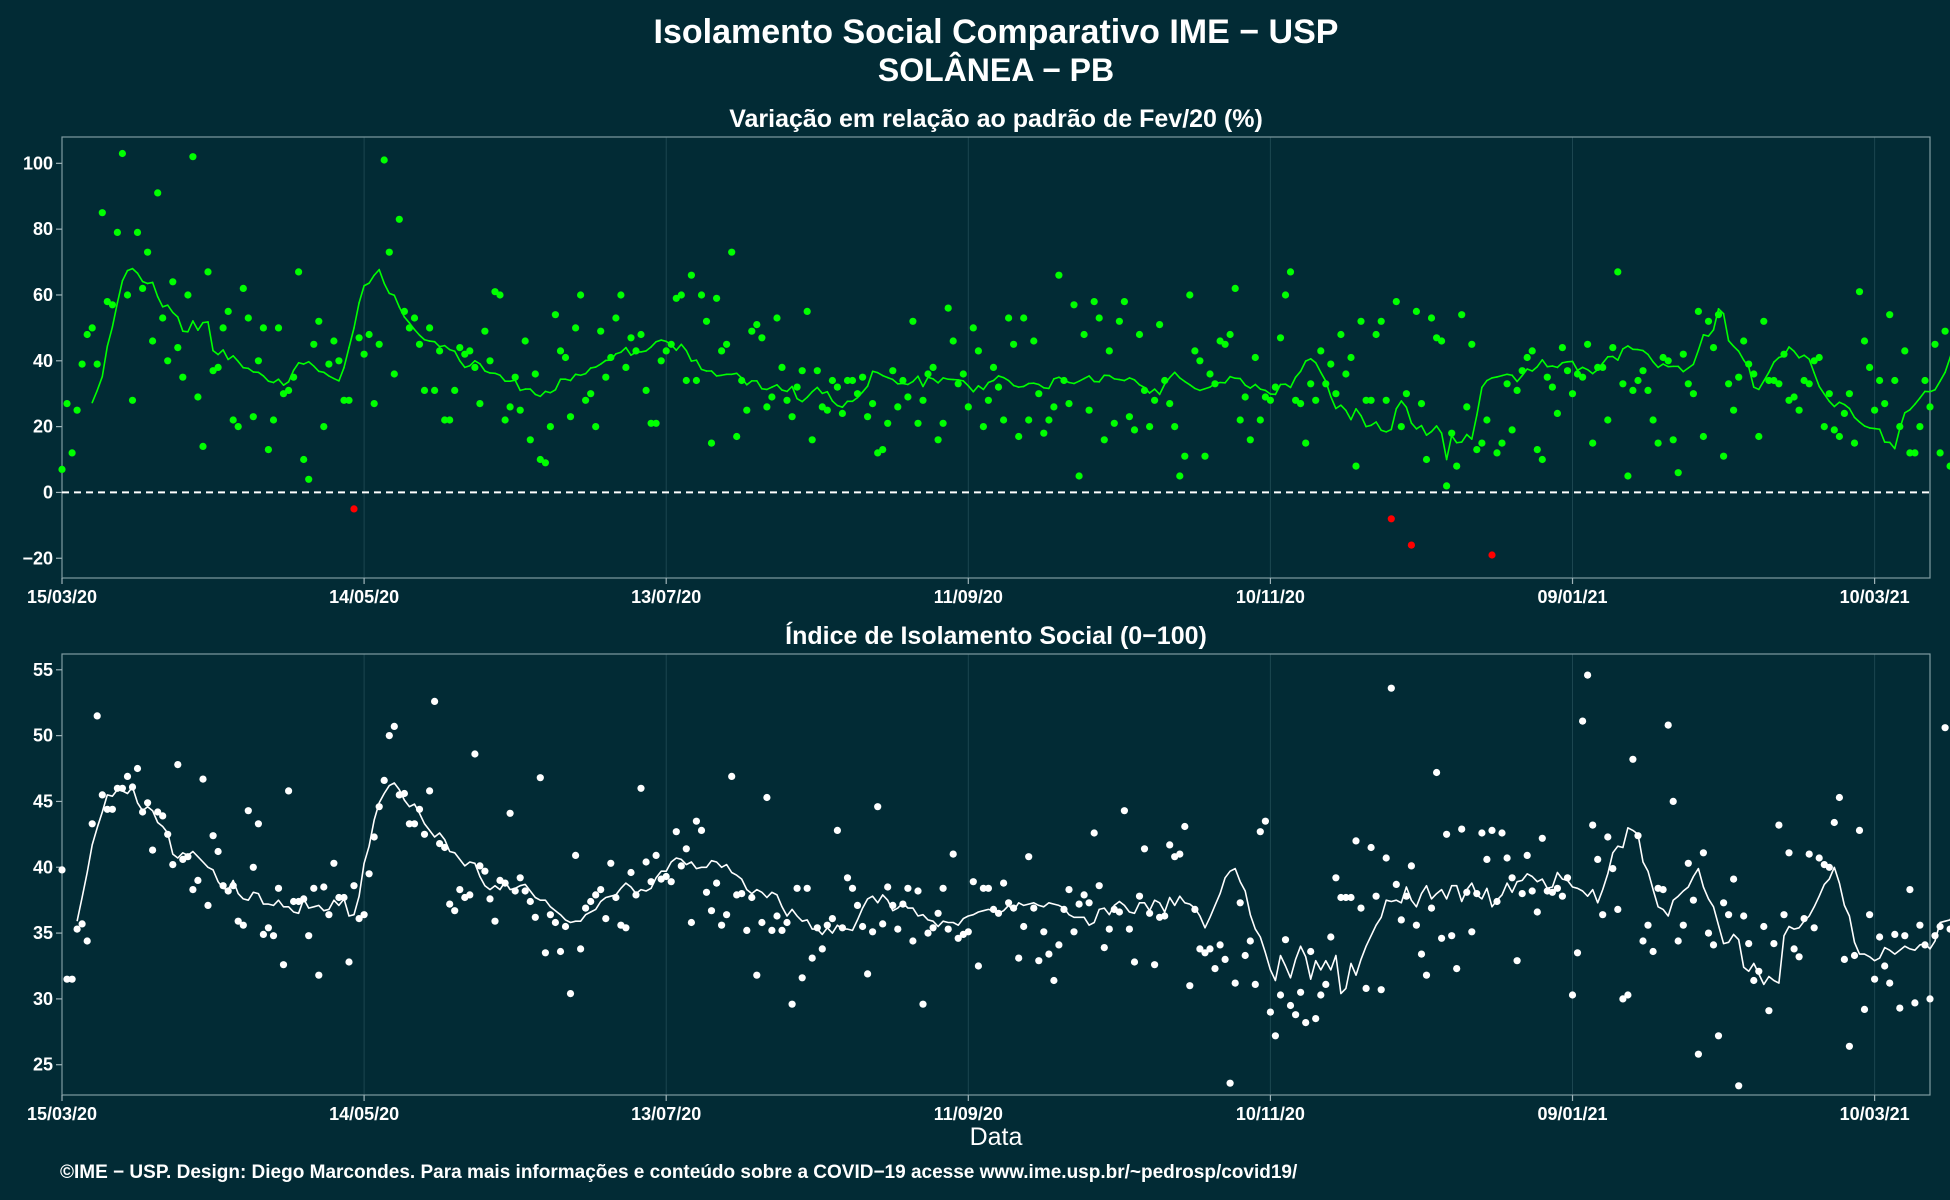 The image size is (1950, 1200). I want to click on x-tick-label: 13/07/20, so click(666, 1114).